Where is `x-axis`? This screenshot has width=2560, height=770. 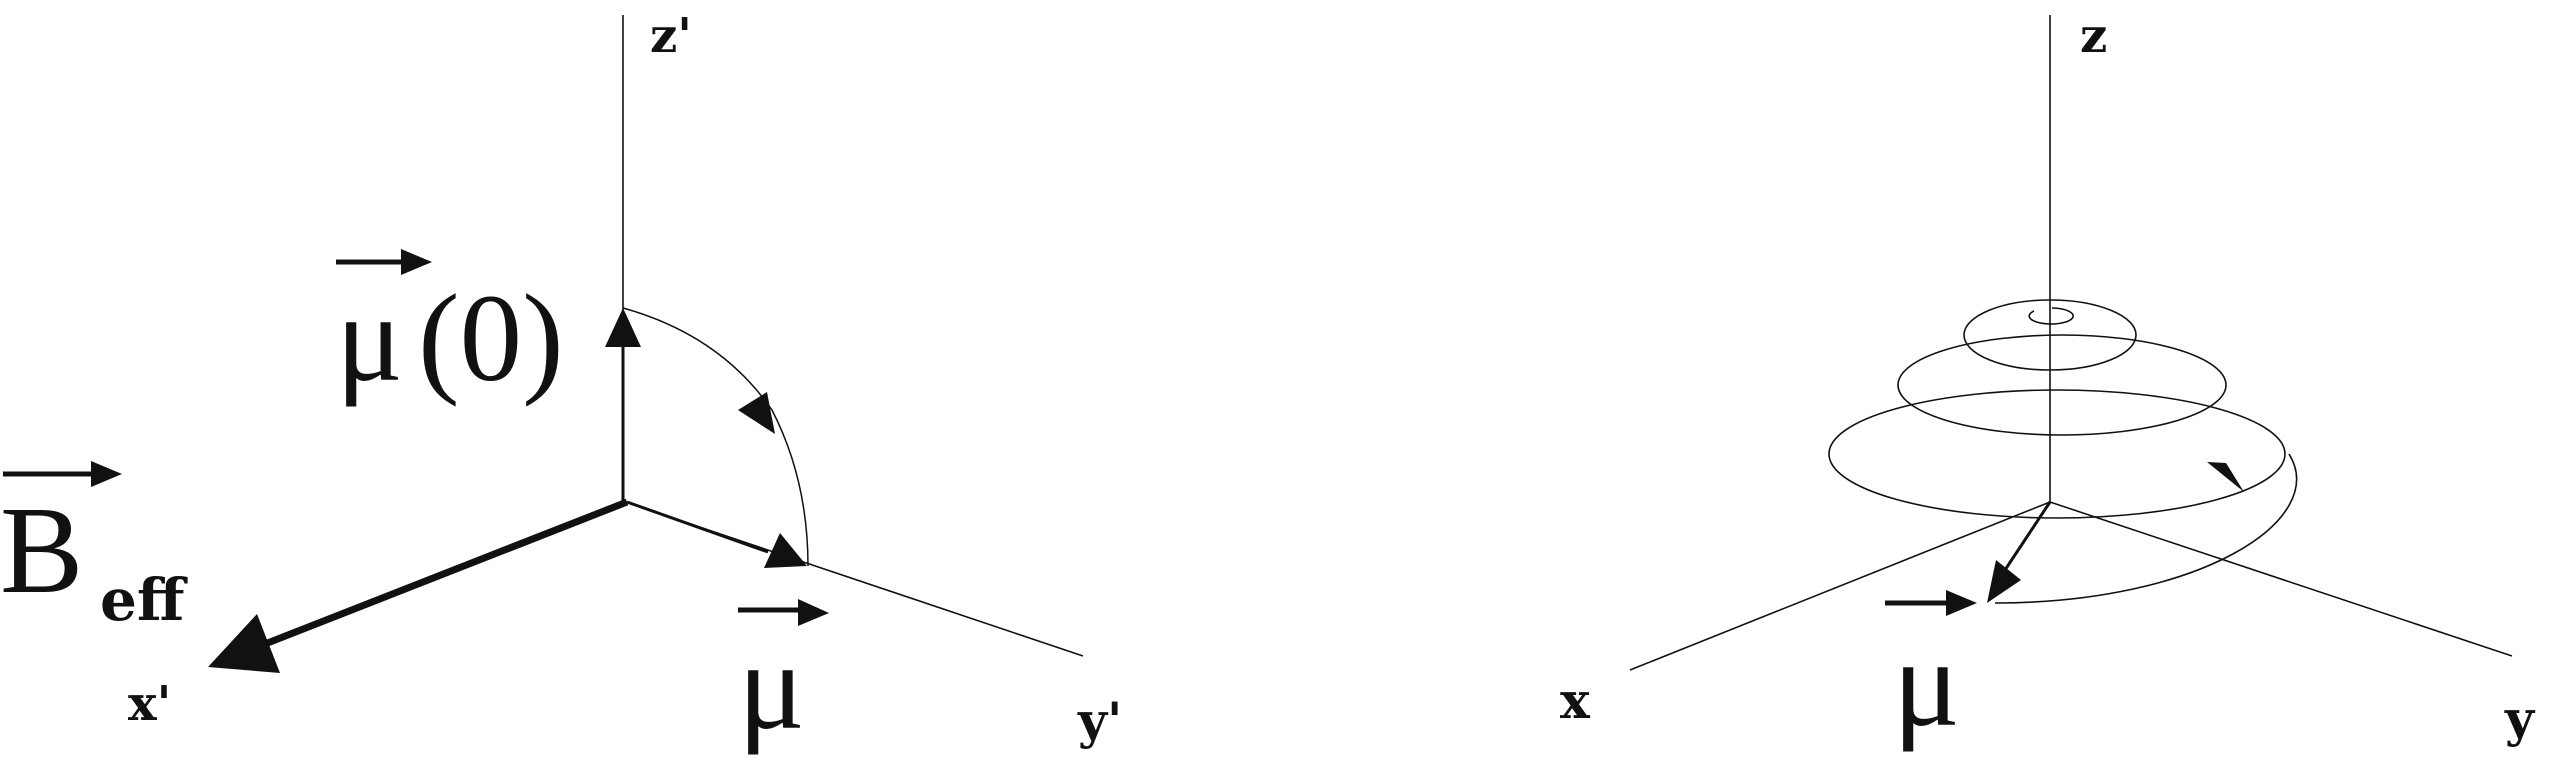 x-axis is located at coordinates (1840, 586).